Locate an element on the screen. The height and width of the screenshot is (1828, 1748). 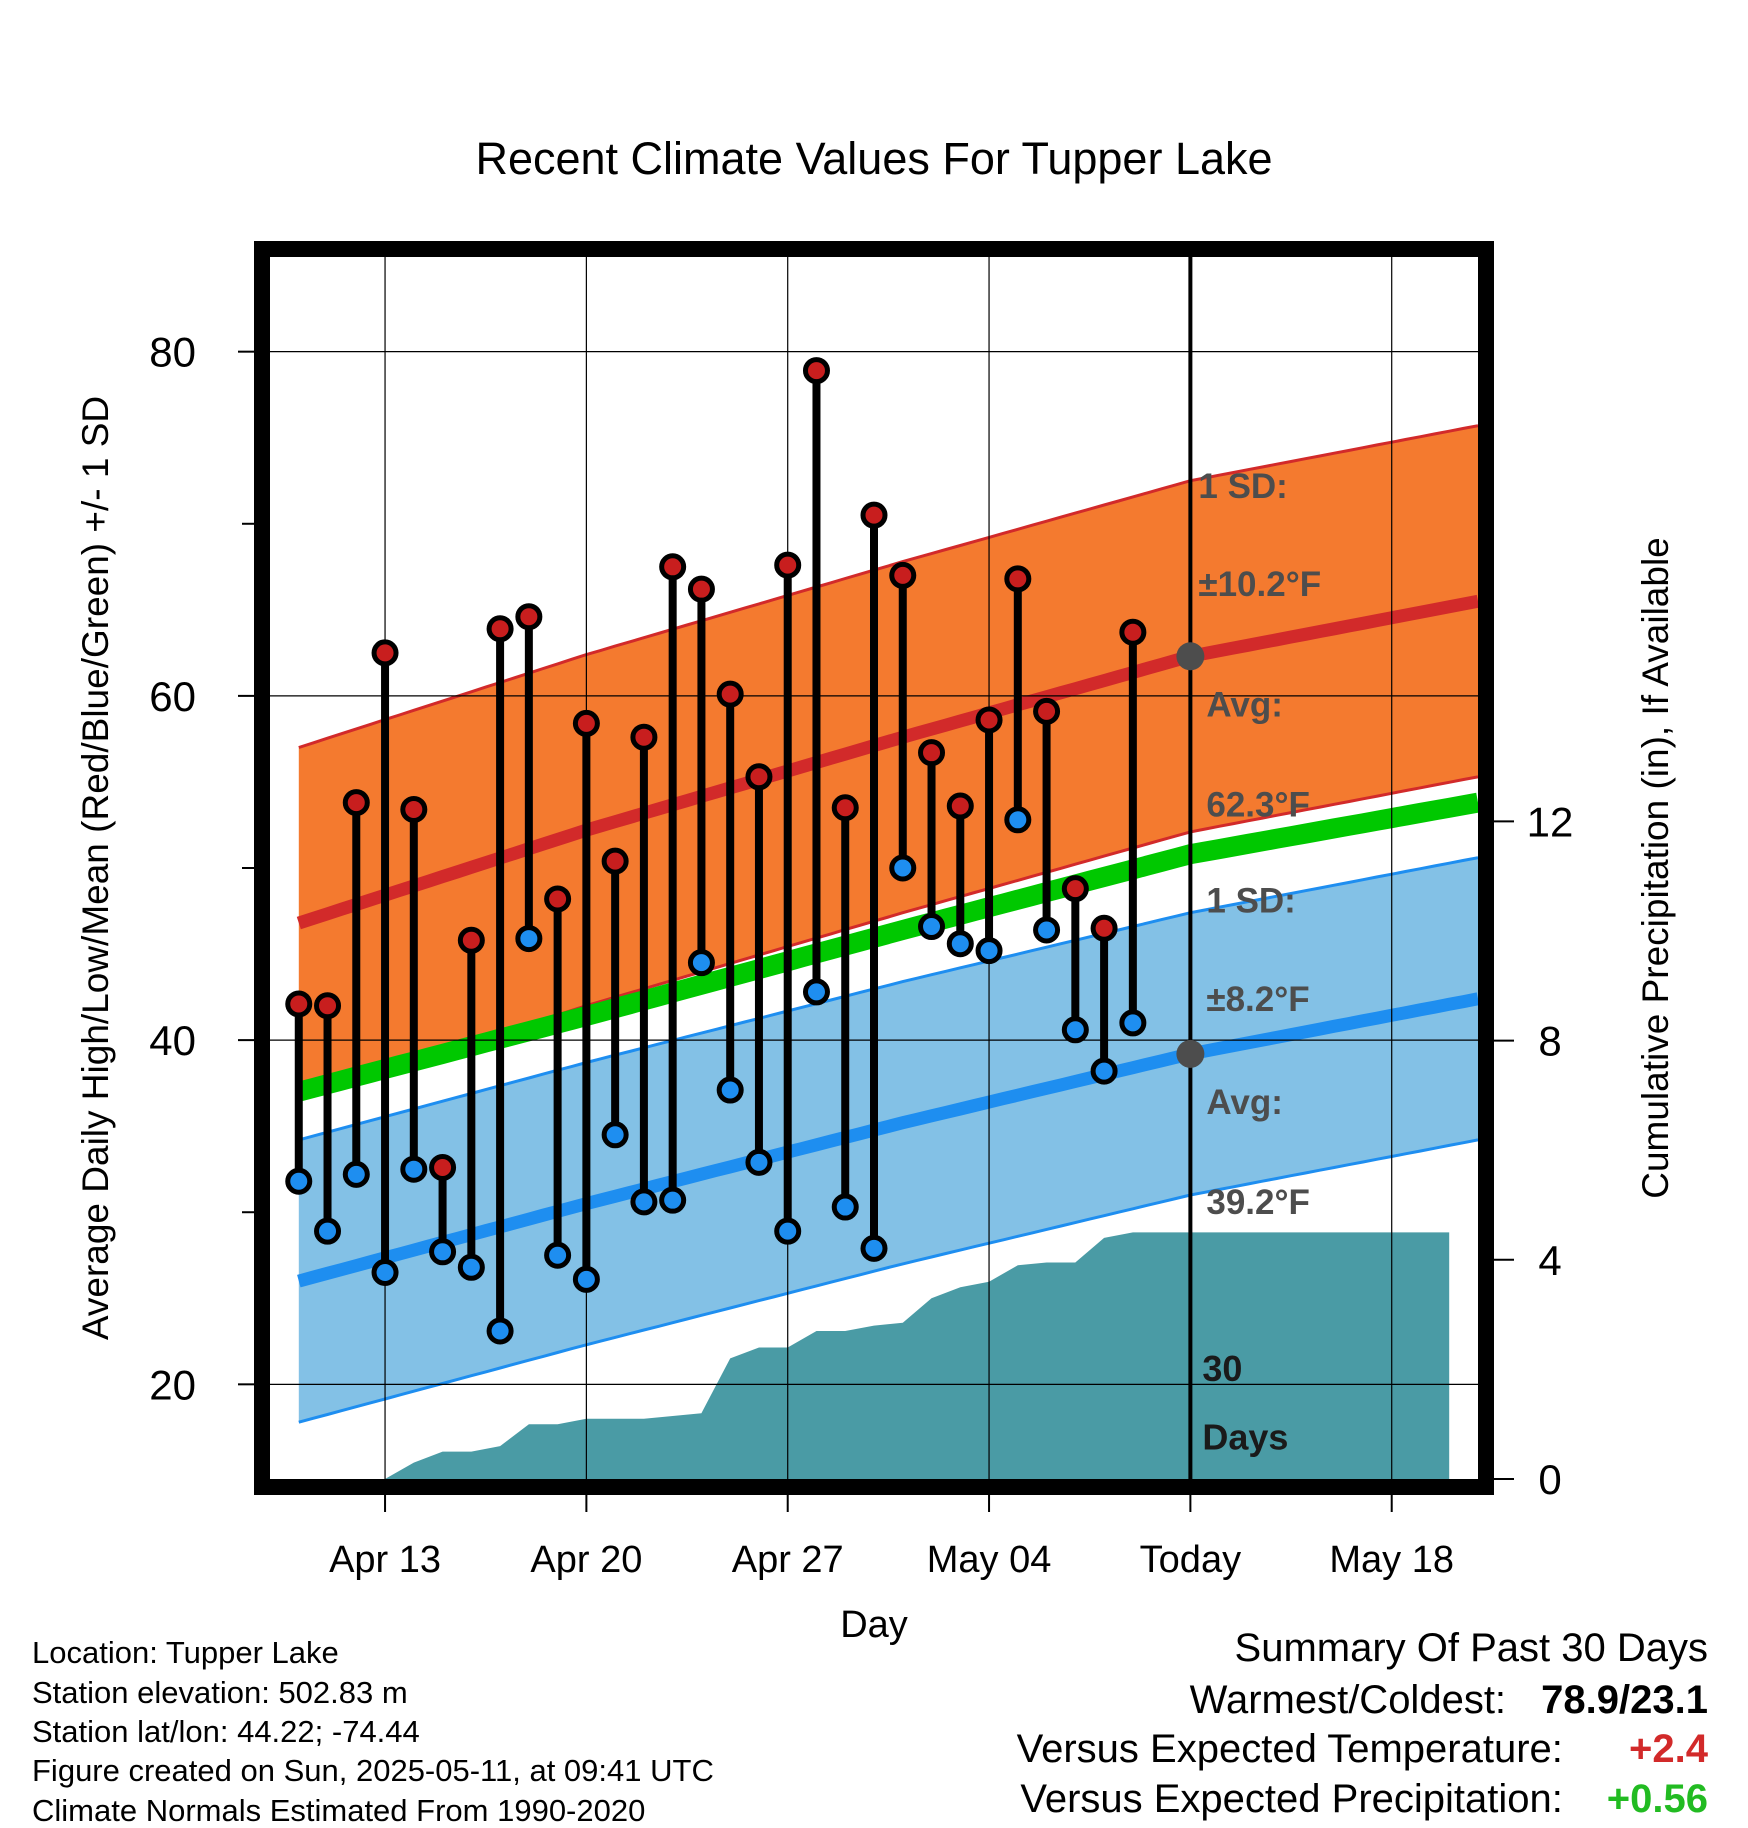
annotation-high-sd-label: 1 SD: is located at coordinates (1242, 486).